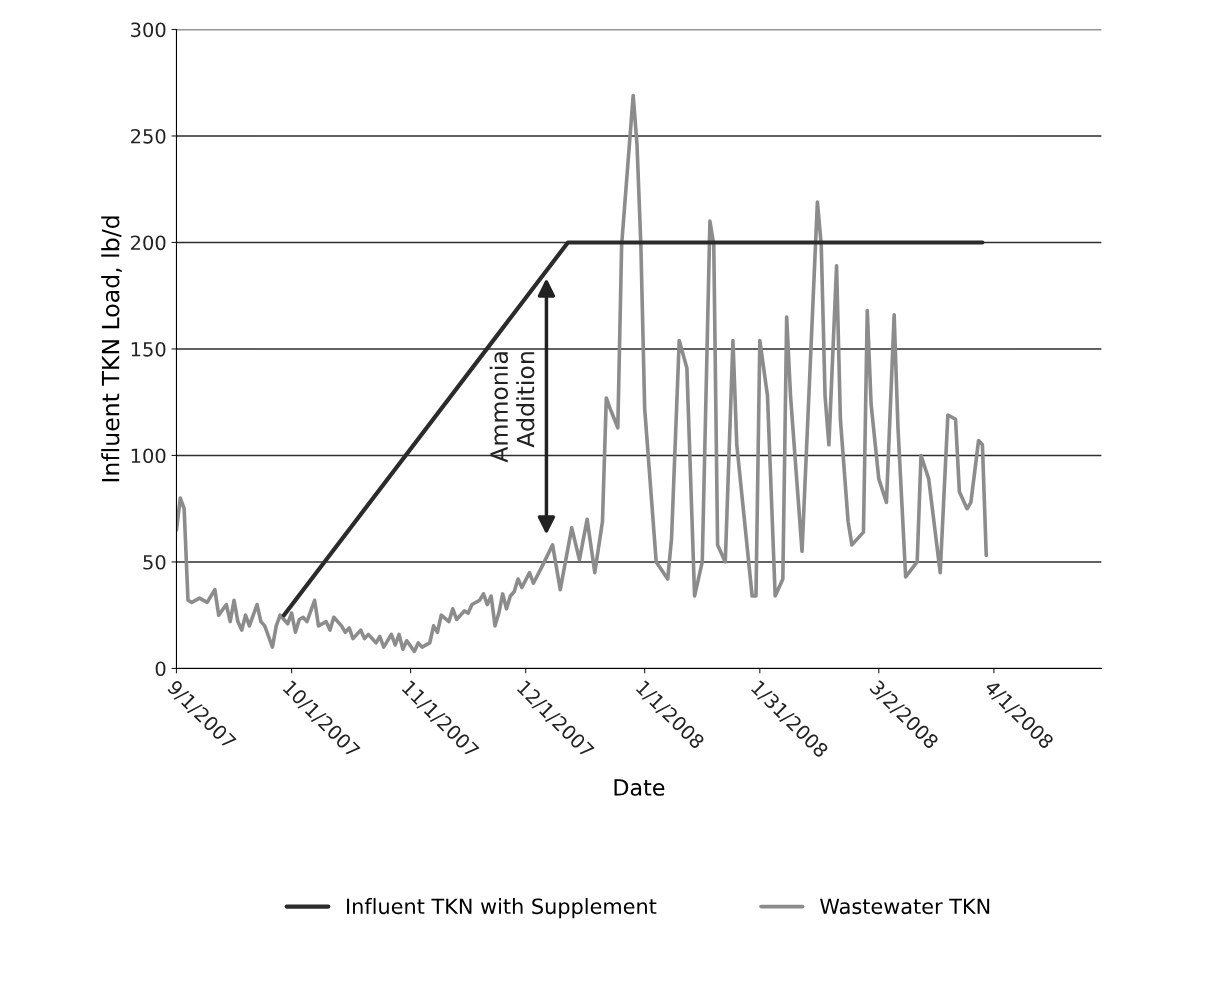 The height and width of the screenshot is (983, 1217). What do you see at coordinates (639, 787) in the screenshot?
I see `x-axis-title: Date` at bounding box center [639, 787].